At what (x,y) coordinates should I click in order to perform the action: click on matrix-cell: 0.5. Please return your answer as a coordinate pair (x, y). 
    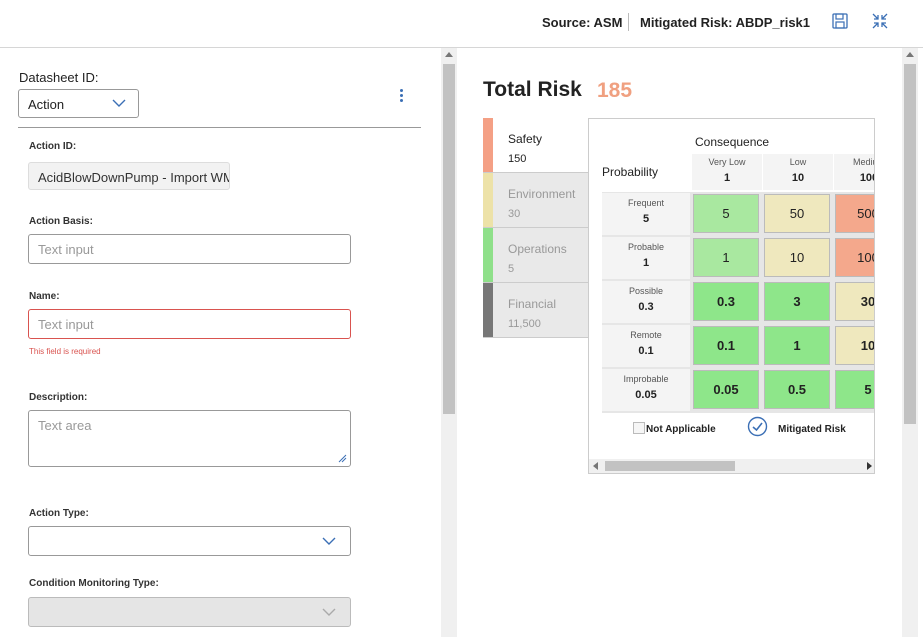
    Looking at the image, I should click on (797, 389).